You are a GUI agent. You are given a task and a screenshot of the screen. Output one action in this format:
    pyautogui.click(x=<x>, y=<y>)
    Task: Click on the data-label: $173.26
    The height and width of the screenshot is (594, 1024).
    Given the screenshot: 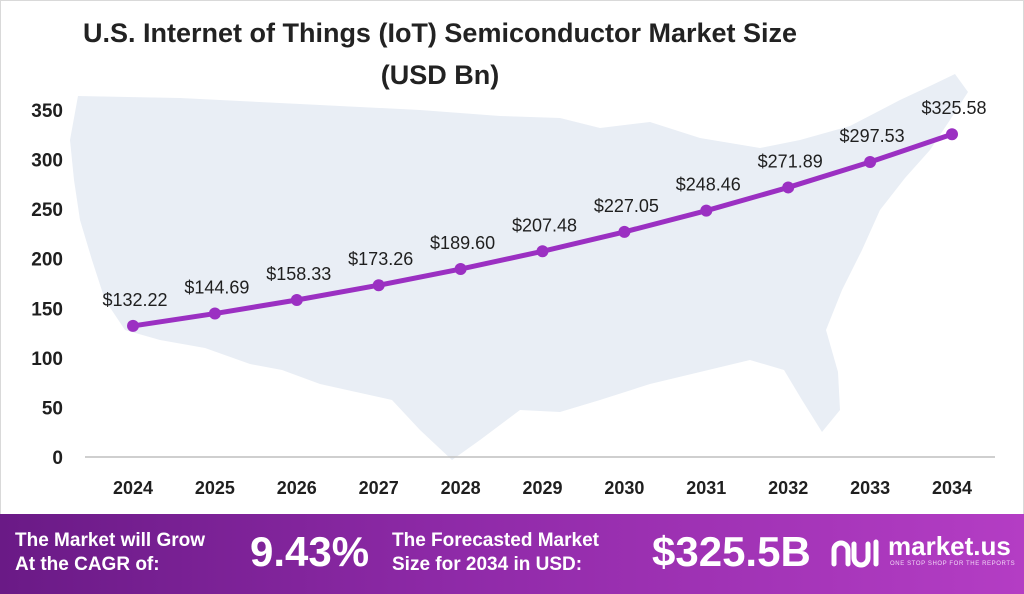 What is the action you would take?
    pyautogui.click(x=380, y=259)
    